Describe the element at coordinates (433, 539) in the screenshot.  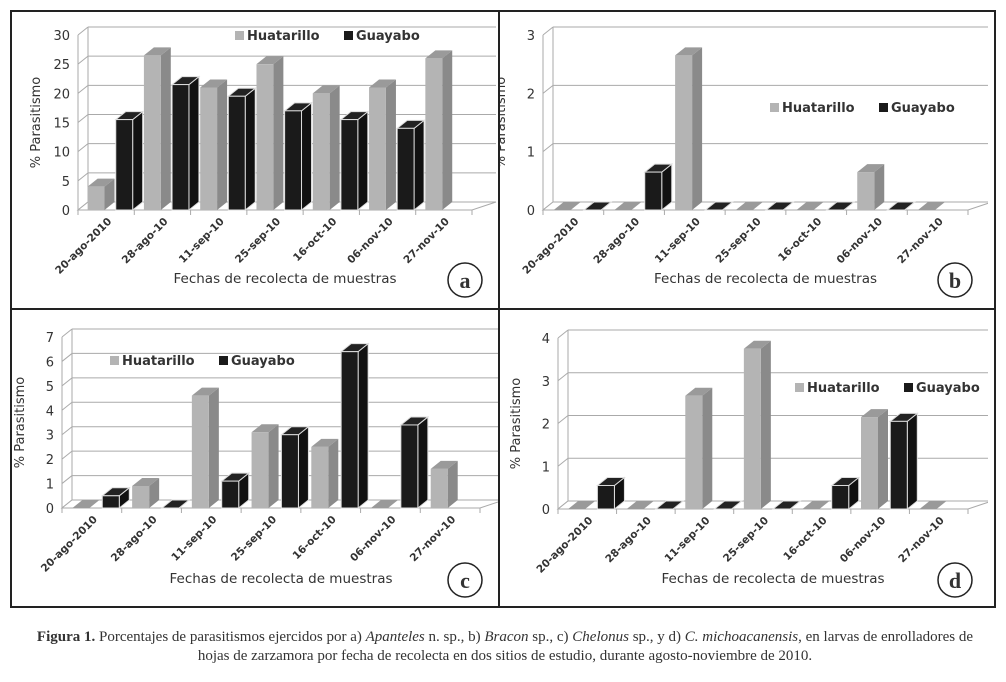
I see `x-tick-label: 27-nov-10` at that location.